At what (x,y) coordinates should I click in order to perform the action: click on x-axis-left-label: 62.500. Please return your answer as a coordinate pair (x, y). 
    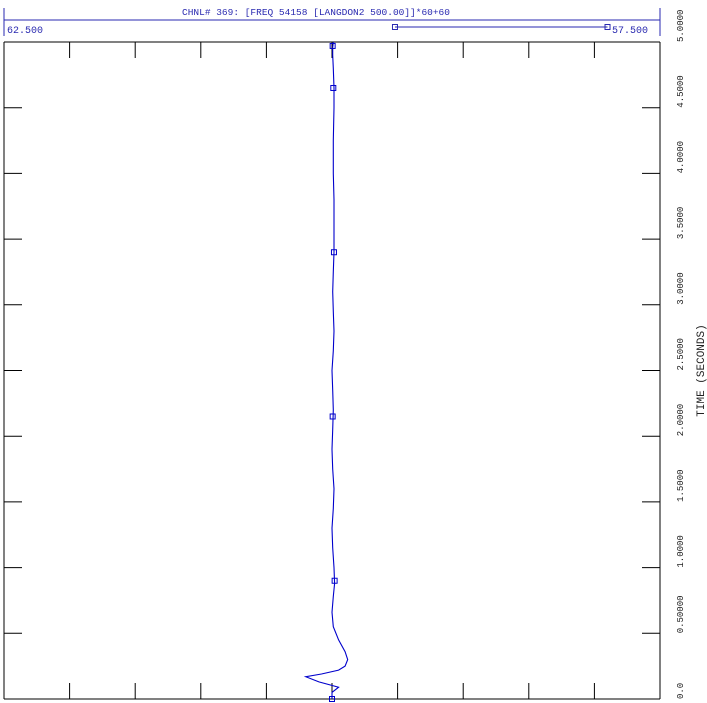
    Looking at the image, I should click on (25, 31).